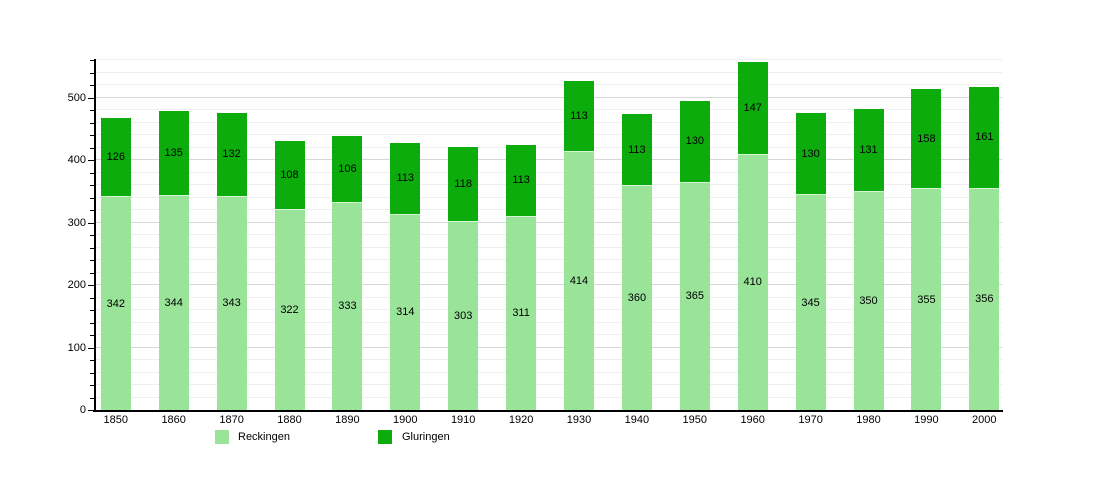 This screenshot has width=1100, height=500. I want to click on segment-value-label: 344, so click(173, 303).